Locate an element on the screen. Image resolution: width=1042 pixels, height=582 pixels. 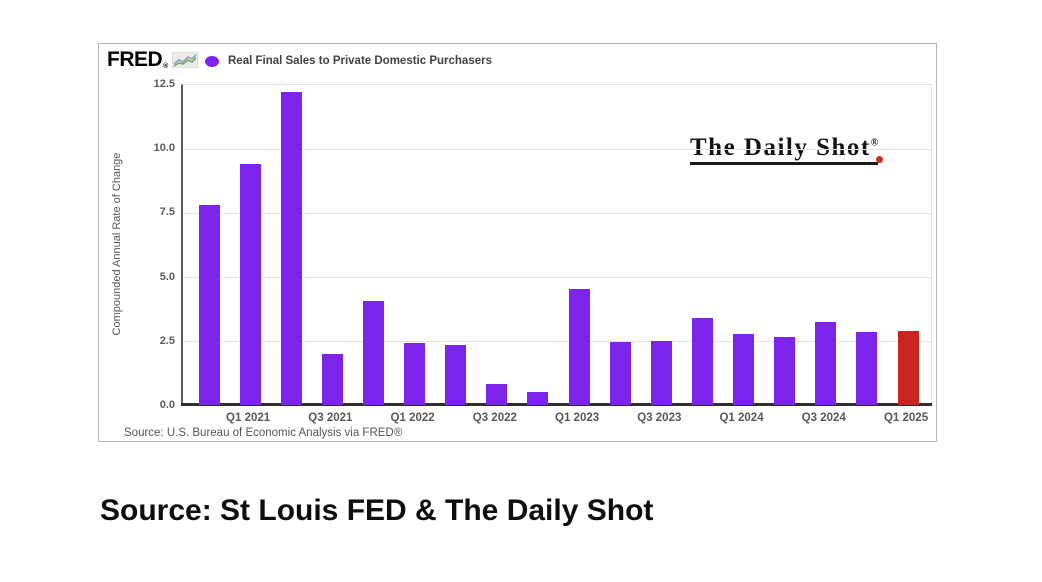
bar-q4-2020 is located at coordinates (209, 304).